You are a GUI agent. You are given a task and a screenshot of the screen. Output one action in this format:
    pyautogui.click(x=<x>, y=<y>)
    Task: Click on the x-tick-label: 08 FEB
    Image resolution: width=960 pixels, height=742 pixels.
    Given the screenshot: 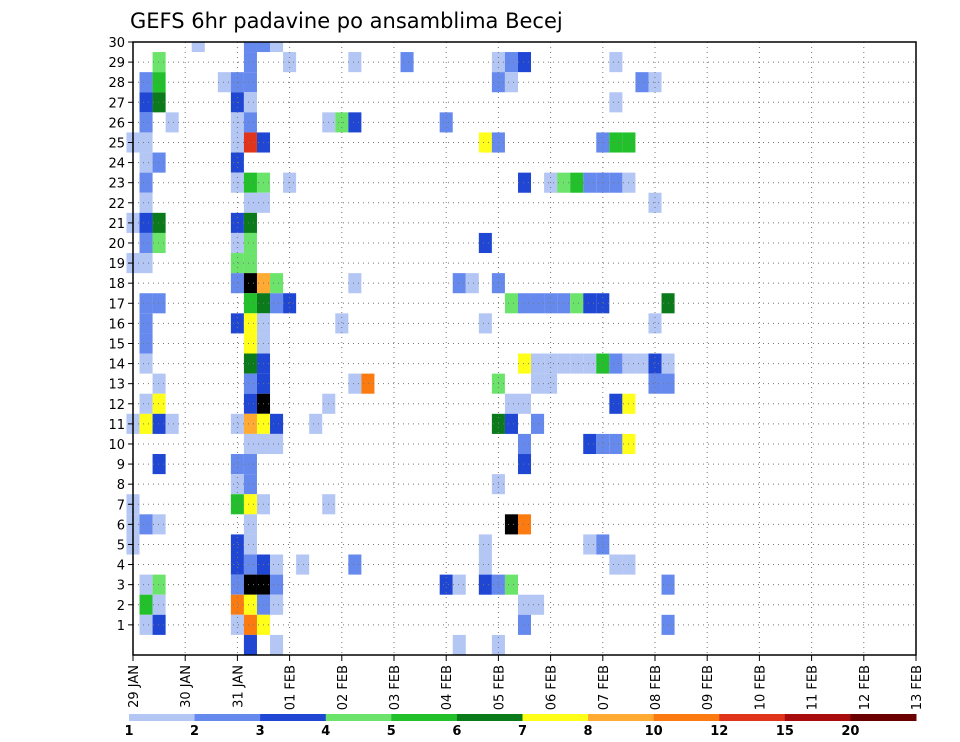 What is the action you would take?
    pyautogui.click(x=656, y=687)
    